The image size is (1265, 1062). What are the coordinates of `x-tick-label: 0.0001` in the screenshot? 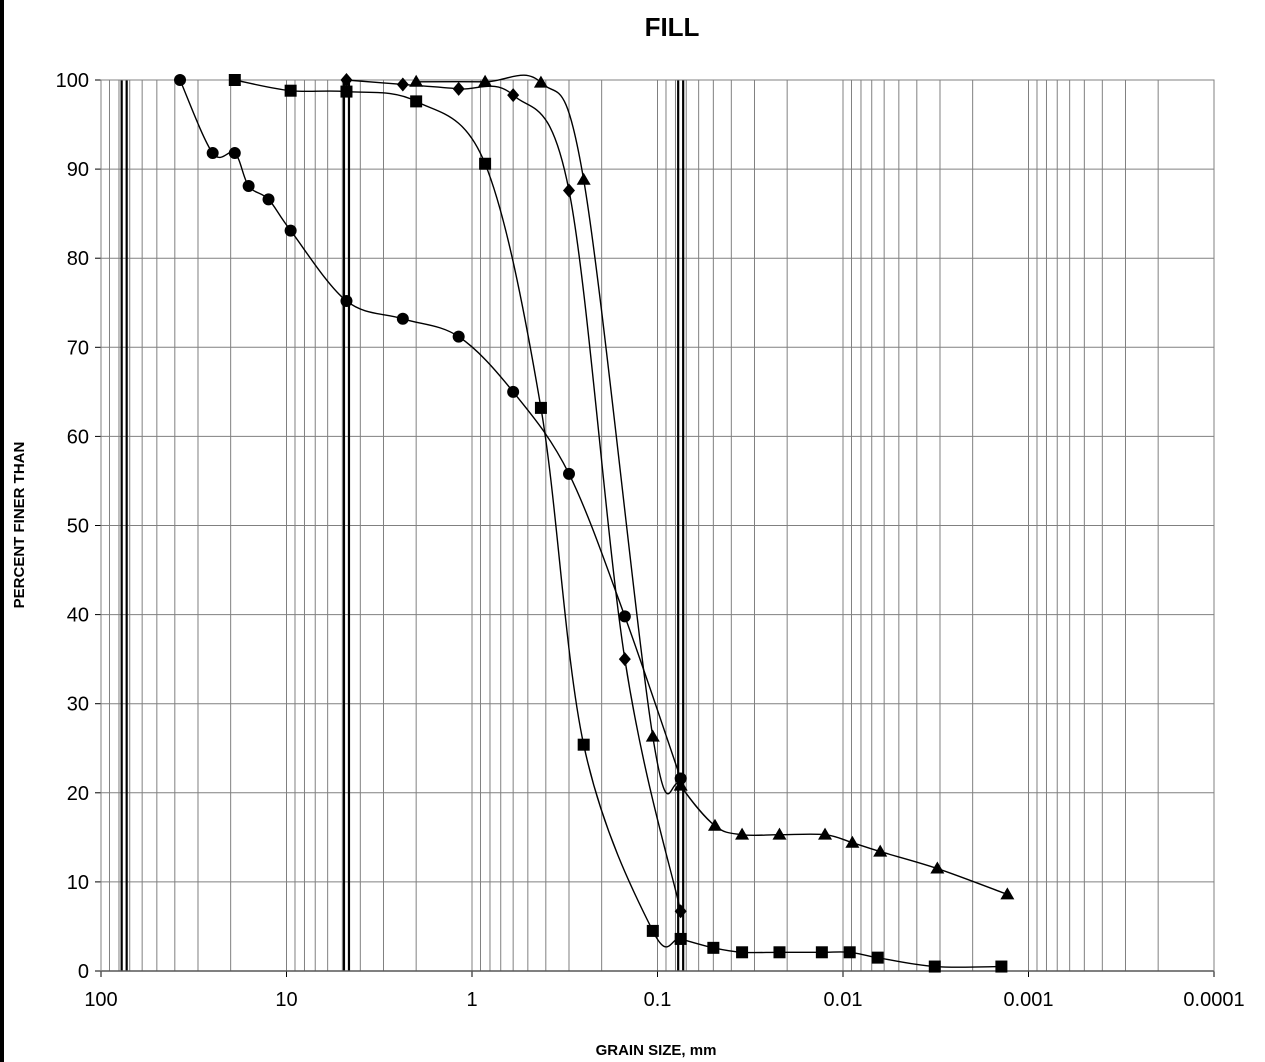 It's located at (1213, 1000).